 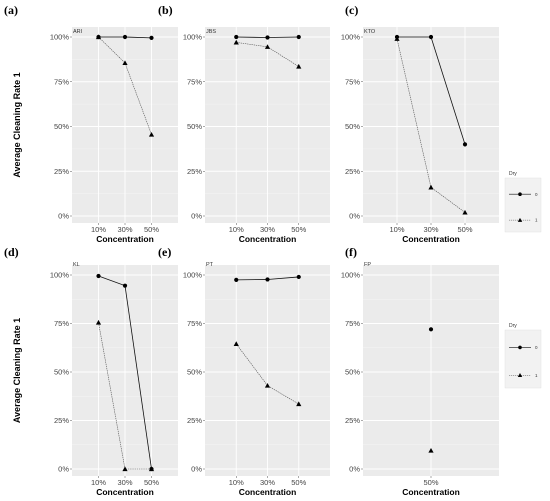 What do you see at coordinates (164, 252) in the screenshot?
I see `panel-letter: (e)` at bounding box center [164, 252].